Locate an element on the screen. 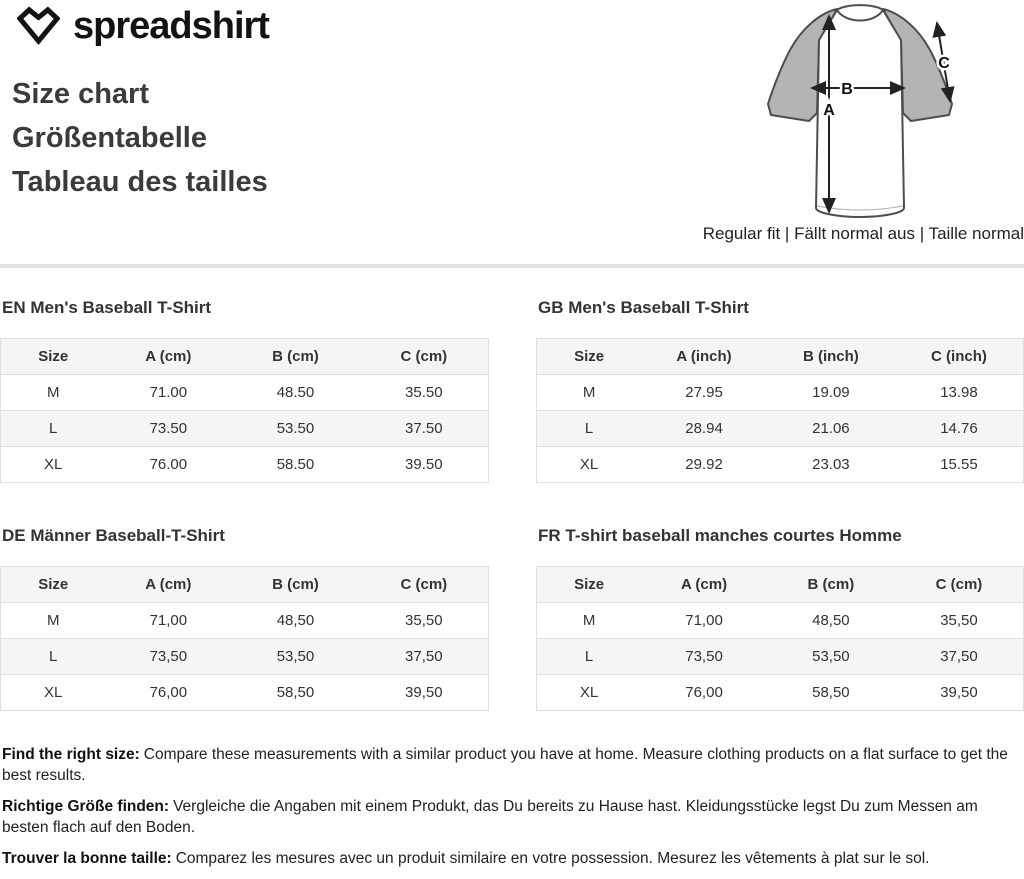  table-cell: 21.06 is located at coordinates (831, 428).